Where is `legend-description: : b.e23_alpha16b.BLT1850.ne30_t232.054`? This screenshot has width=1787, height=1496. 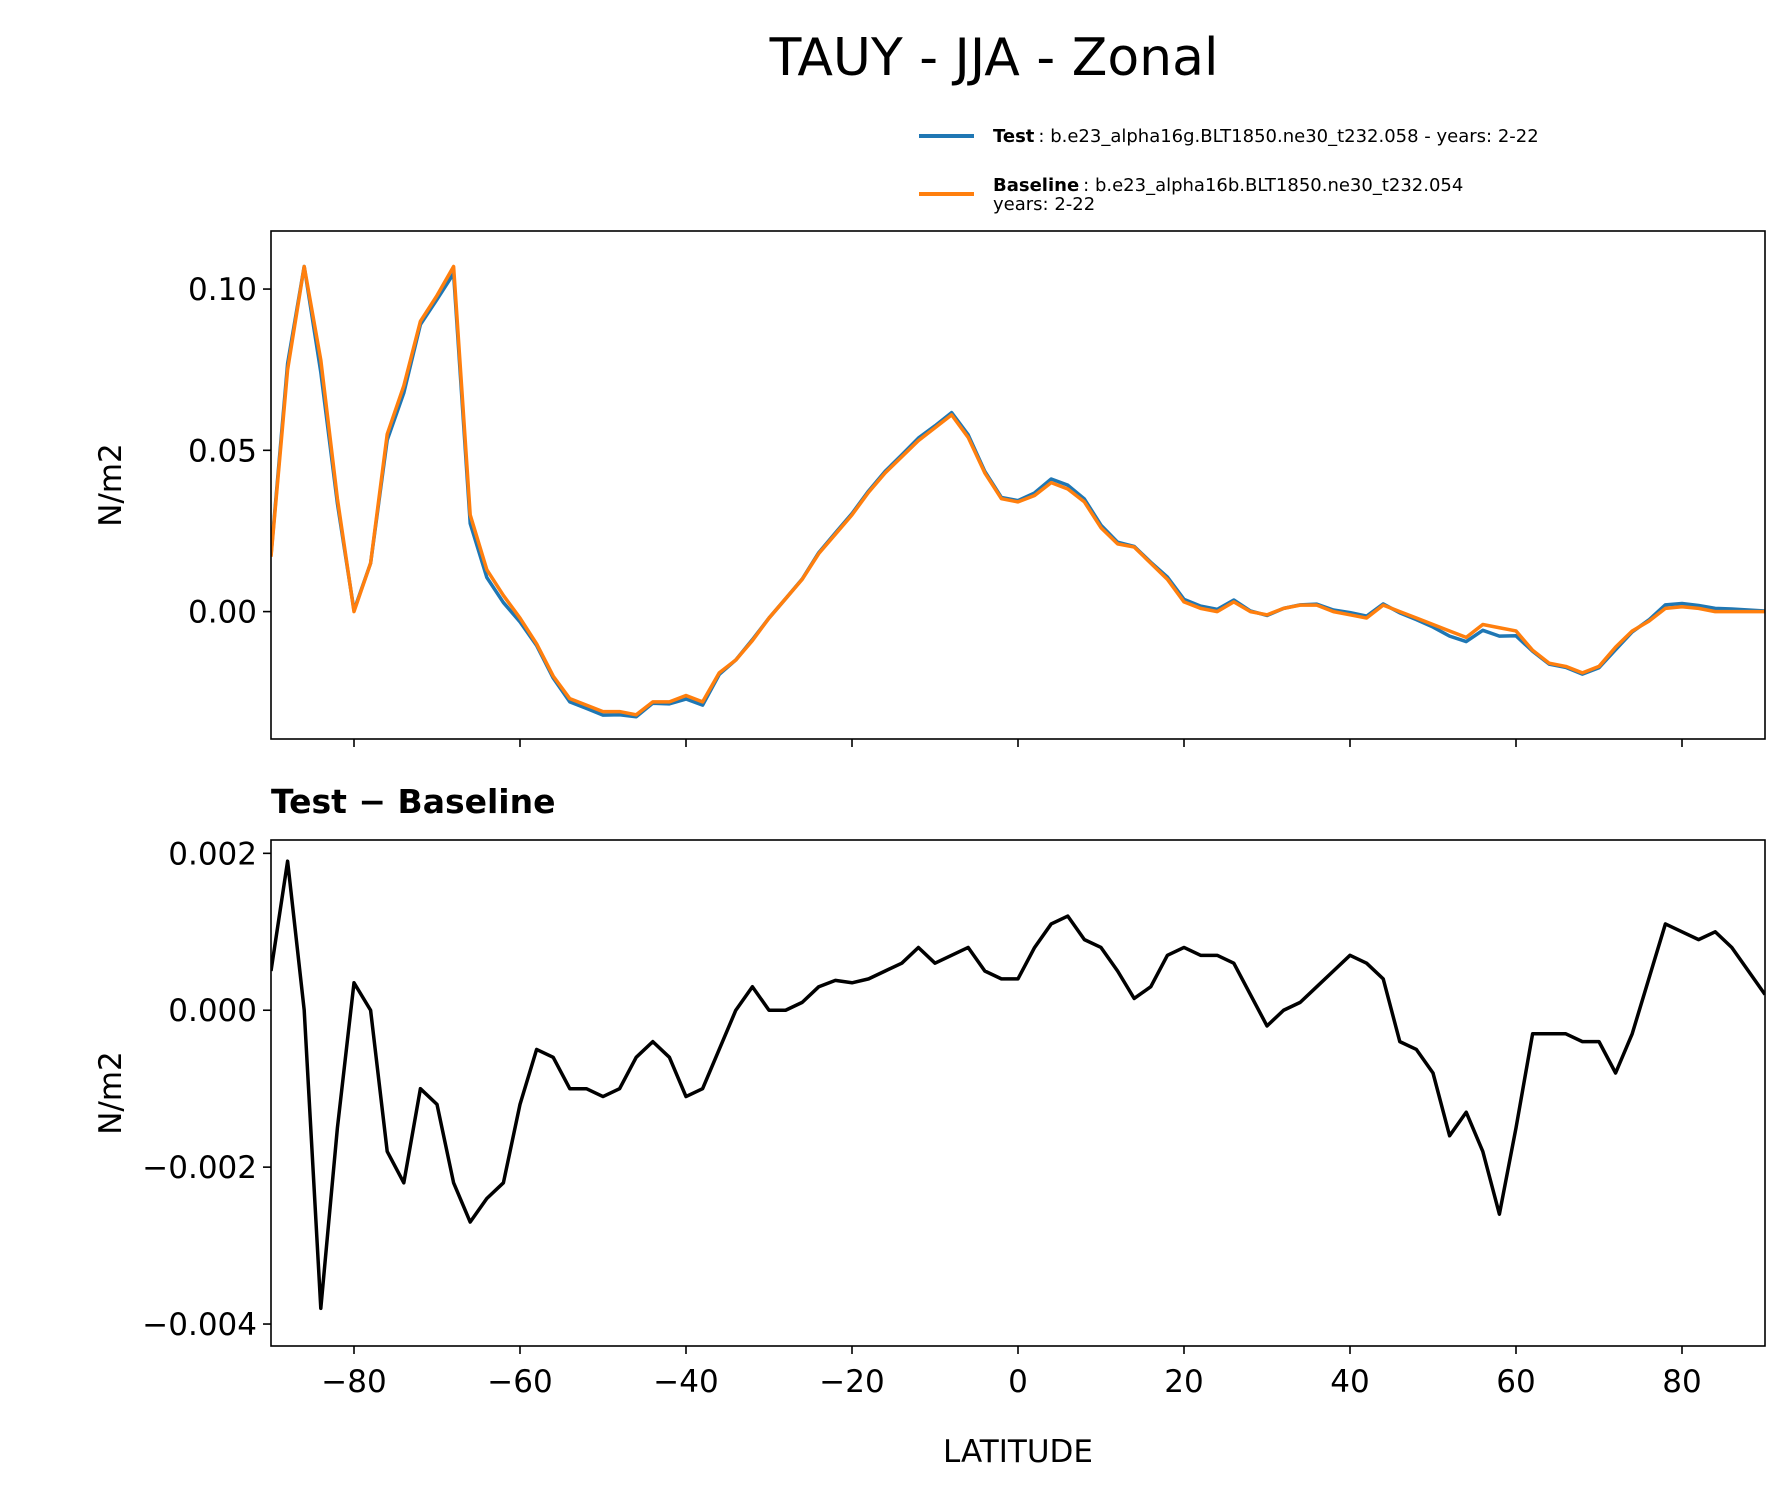 legend-description: : b.e23_alpha16b.BLT1850.ne30_t232.054 is located at coordinates (1273, 185).